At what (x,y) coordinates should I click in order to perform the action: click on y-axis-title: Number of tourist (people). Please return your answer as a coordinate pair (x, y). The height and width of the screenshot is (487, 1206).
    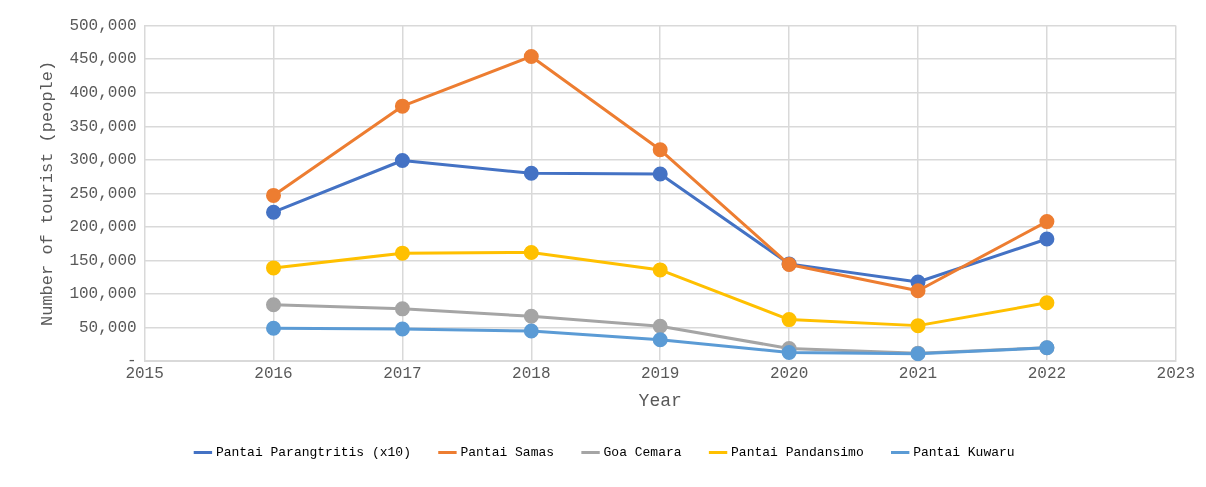
    Looking at the image, I should click on (47, 193).